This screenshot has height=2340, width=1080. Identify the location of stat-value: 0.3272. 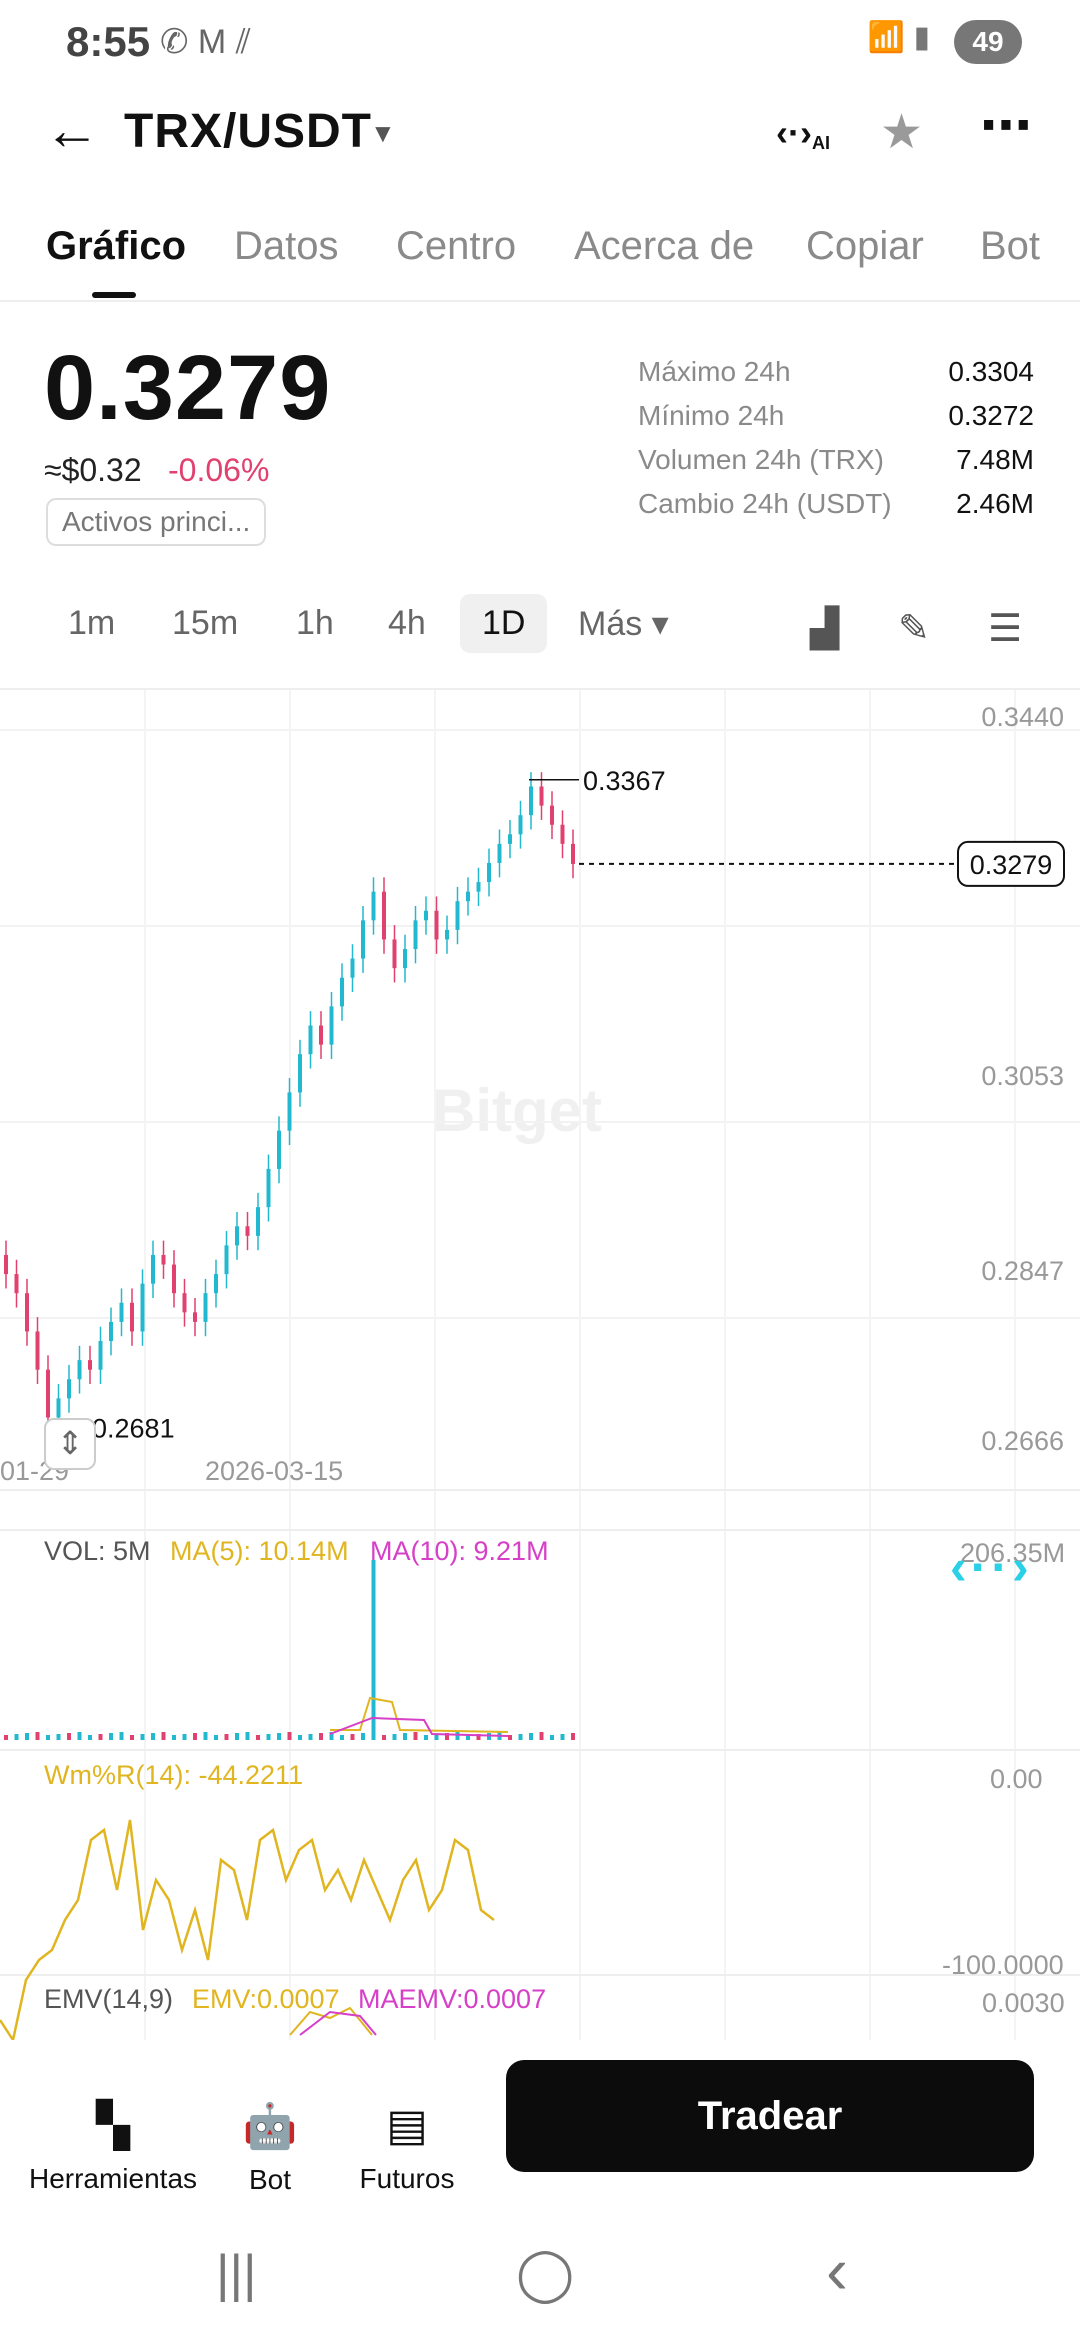
(991, 415).